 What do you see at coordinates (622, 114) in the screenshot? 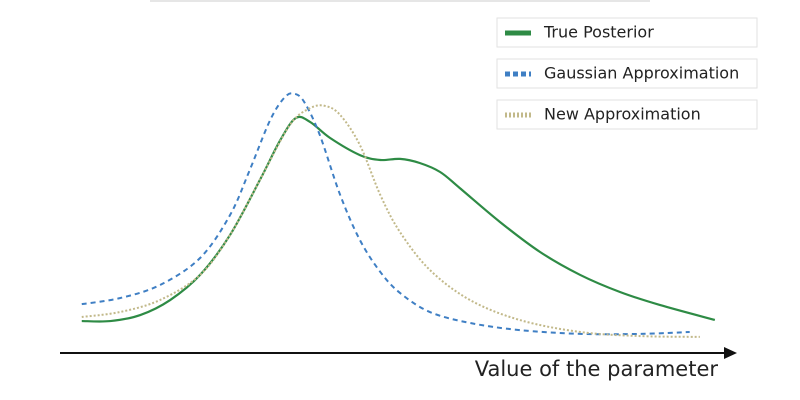
I see `legend-label: New Approximation` at bounding box center [622, 114].